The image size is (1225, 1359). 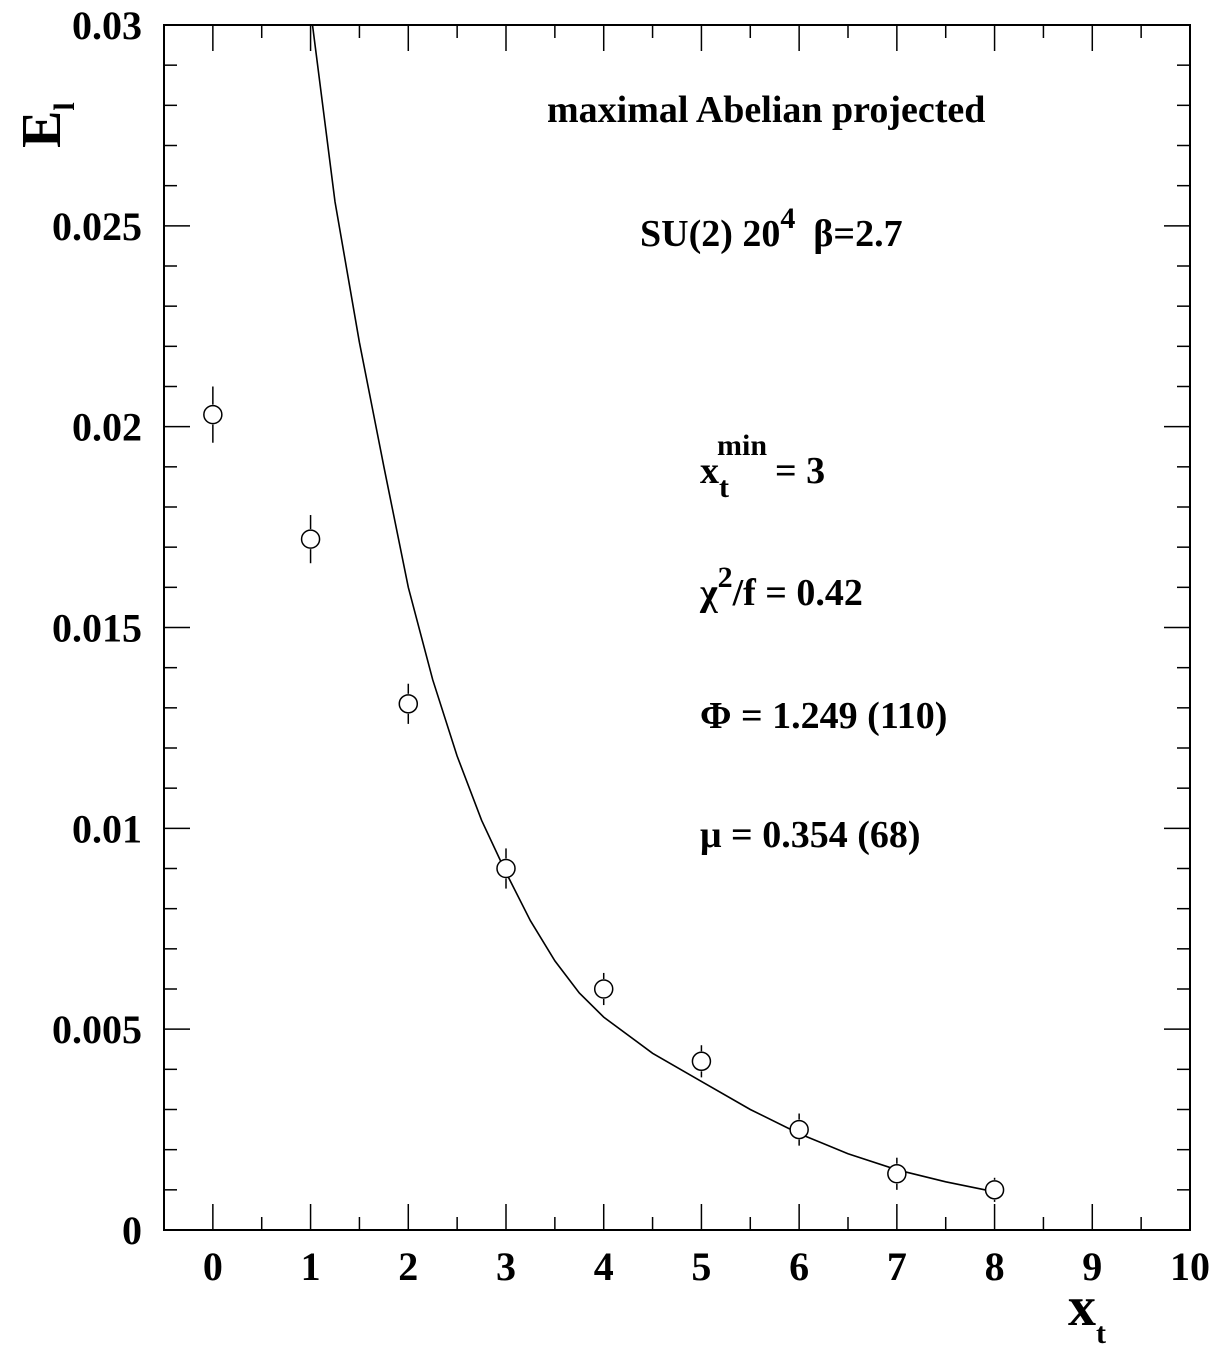 I want to click on x-tick-label: 0, so click(x=213, y=1266).